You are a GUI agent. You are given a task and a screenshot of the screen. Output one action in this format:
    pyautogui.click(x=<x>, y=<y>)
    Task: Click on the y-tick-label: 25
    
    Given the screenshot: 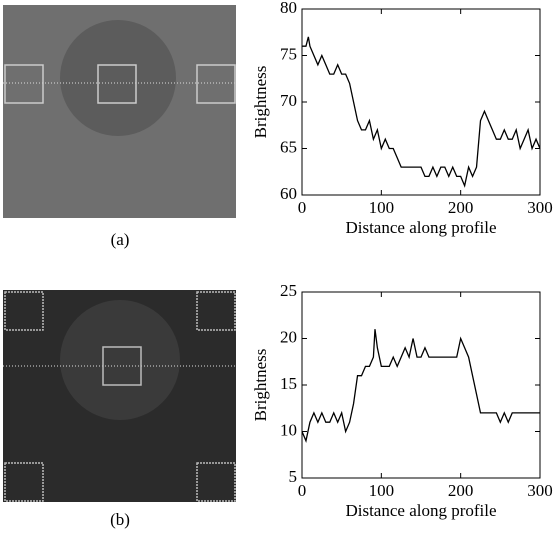 What is the action you would take?
    pyautogui.click(x=288, y=290)
    